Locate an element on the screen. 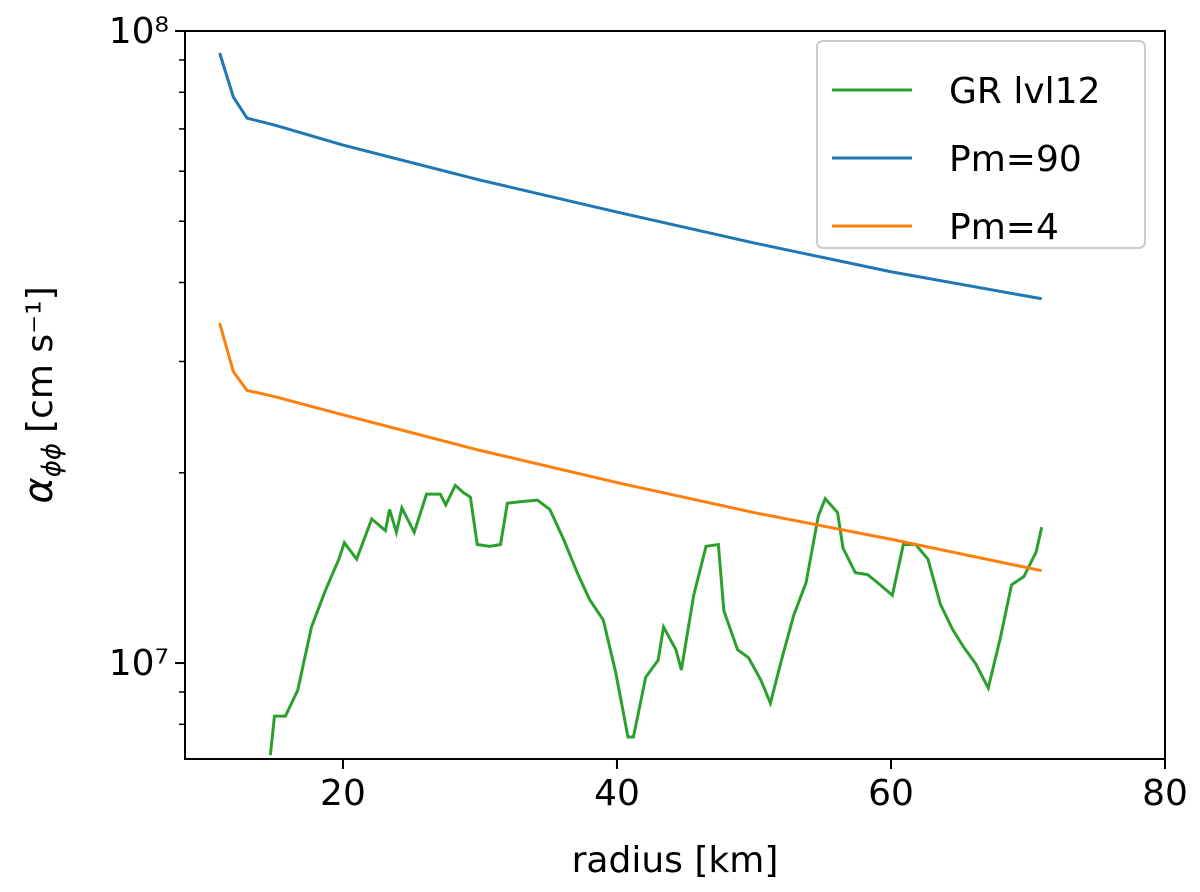  y-label-subscript: ϕϕ is located at coordinates (52, 460).